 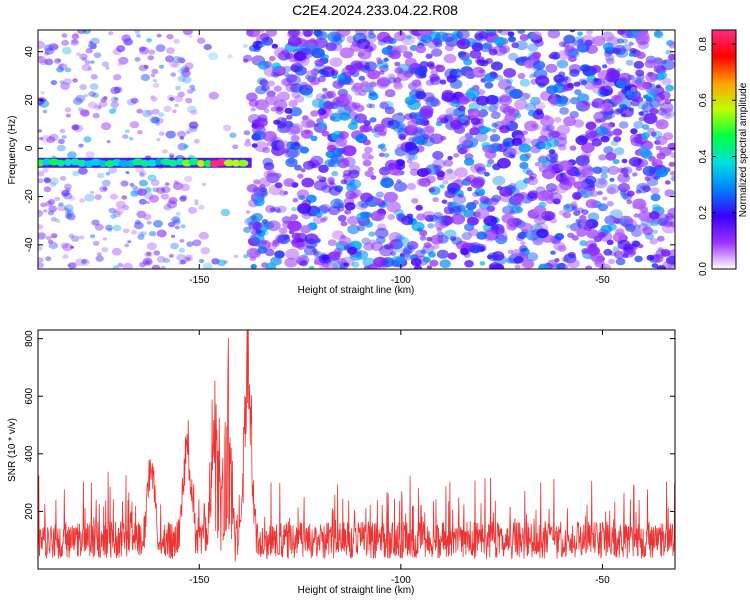 What do you see at coordinates (401, 580) in the screenshot?
I see `snr-xtick-label: -100` at bounding box center [401, 580].